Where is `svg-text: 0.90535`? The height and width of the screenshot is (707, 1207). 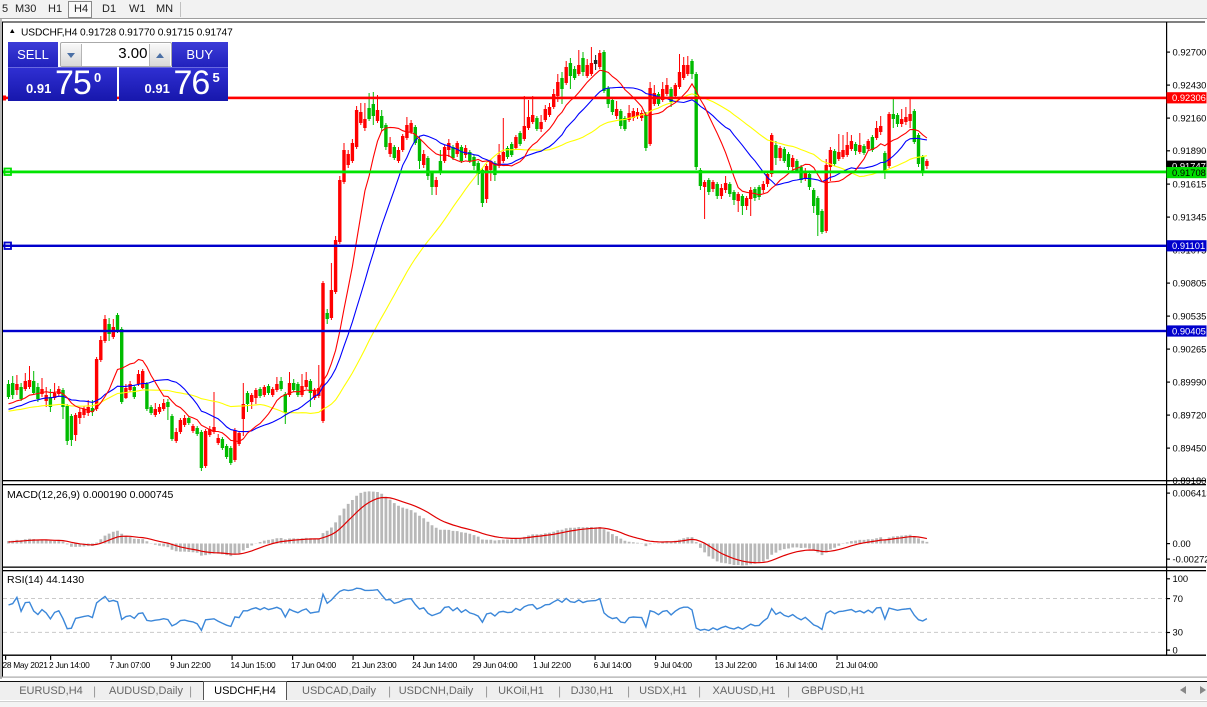 svg-text: 0.90535 is located at coordinates (1190, 315).